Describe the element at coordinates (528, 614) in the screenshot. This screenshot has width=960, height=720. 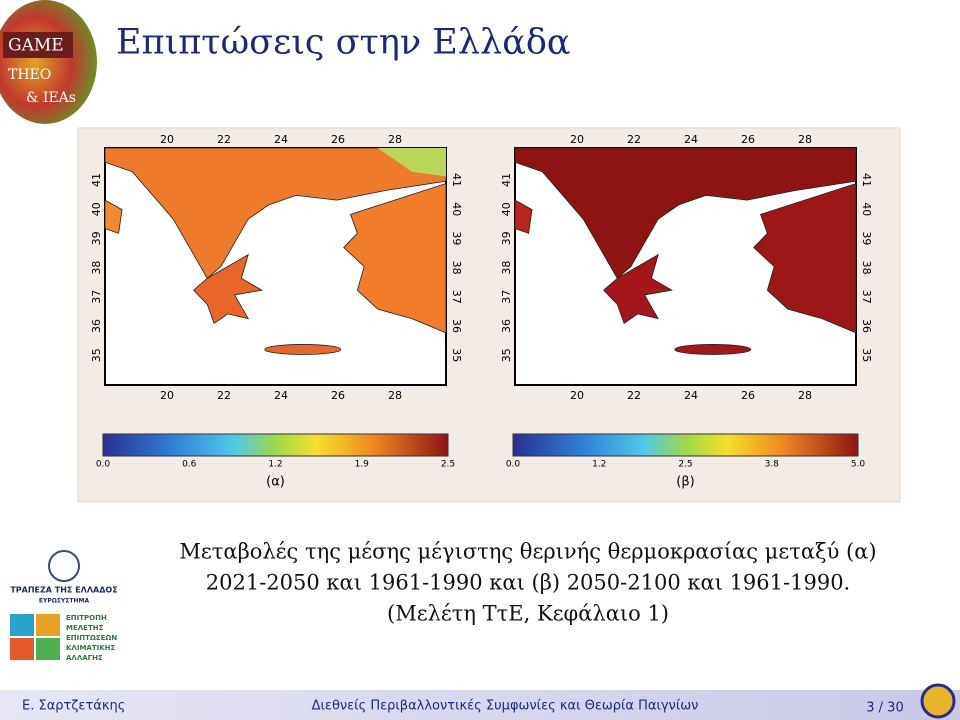
I see `caption-line: (Μελέτη ΤτΕ, Κεφάλαιο 1)` at that location.